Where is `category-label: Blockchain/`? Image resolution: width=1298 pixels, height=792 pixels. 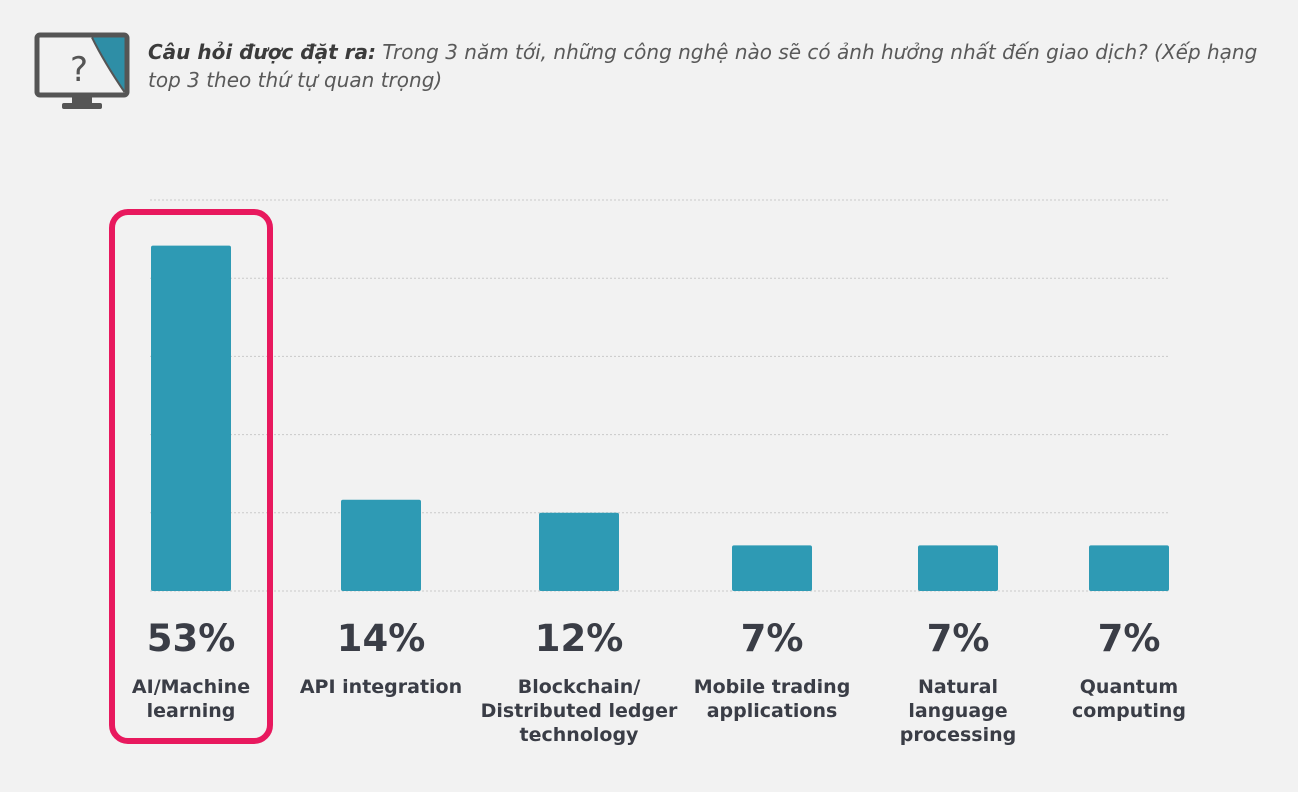 category-label: Blockchain/ is located at coordinates (579, 687).